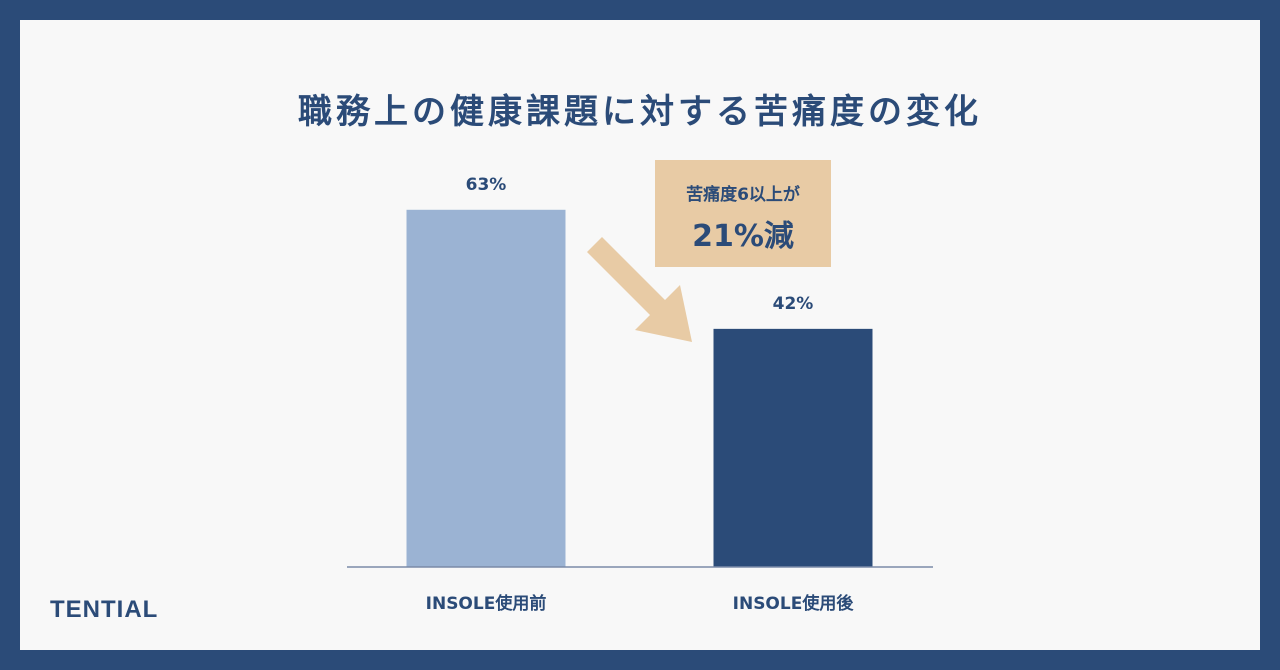  What do you see at coordinates (794, 603) in the screenshot?
I see `category-label-2: INSOLE使用後` at bounding box center [794, 603].